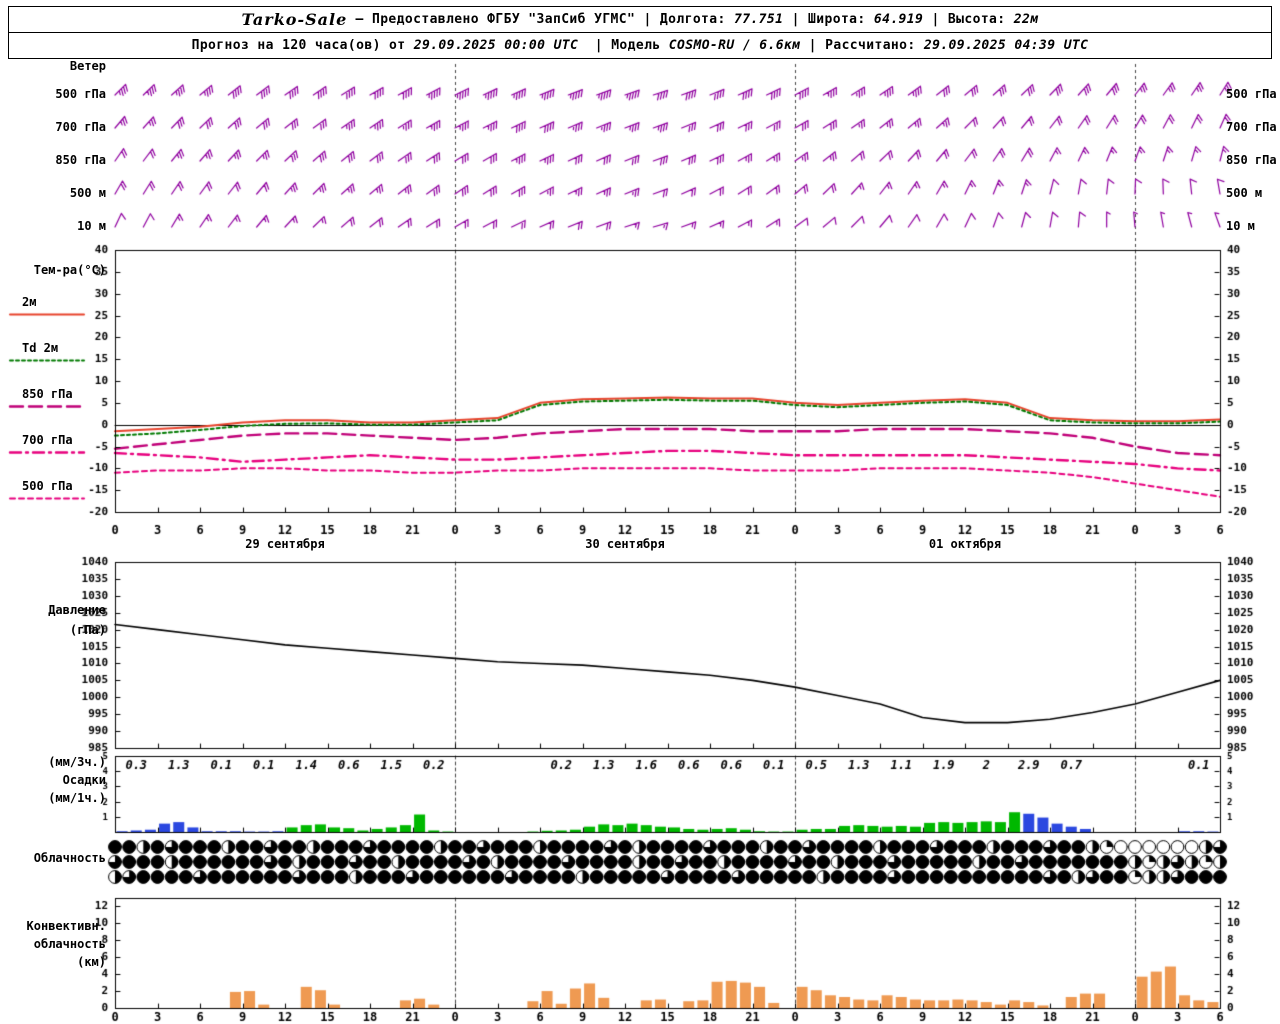 The height and width of the screenshot is (1024, 1280). What do you see at coordinates (91, 962) in the screenshot?
I see `convective-axis-title-3: (км)` at bounding box center [91, 962].